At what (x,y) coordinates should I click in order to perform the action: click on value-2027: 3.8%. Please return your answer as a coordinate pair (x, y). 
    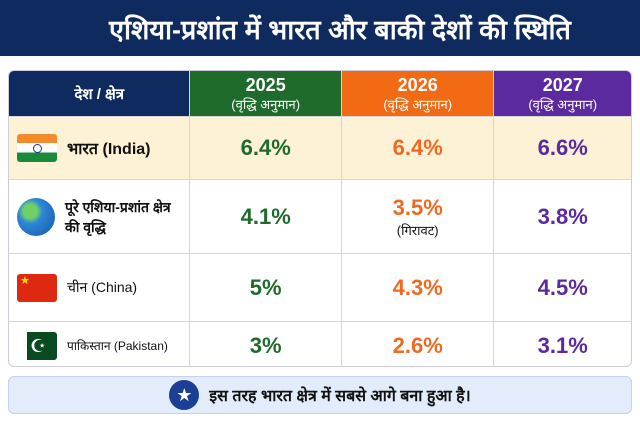
    Looking at the image, I should click on (562, 216).